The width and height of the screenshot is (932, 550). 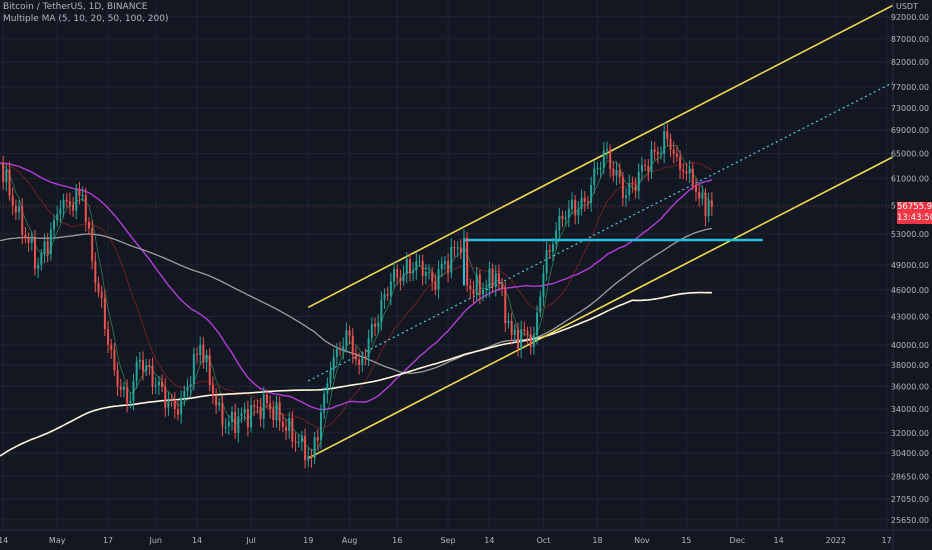 What do you see at coordinates (910, 433) in the screenshot?
I see `price-tick-label: 32000.00` at bounding box center [910, 433].